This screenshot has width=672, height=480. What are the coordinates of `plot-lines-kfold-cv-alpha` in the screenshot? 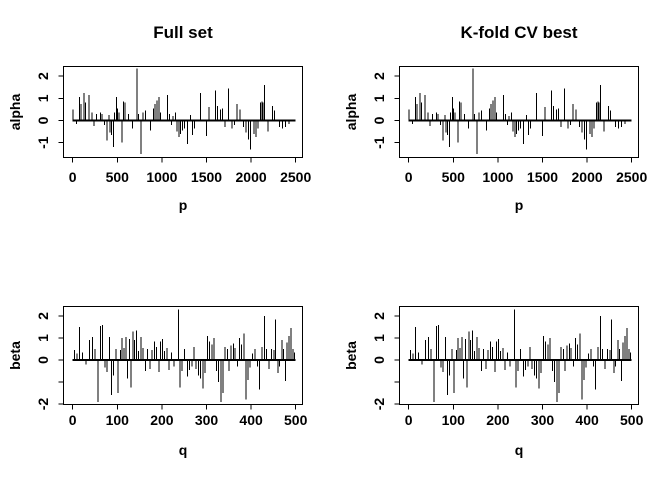 It's located at (516, 114).